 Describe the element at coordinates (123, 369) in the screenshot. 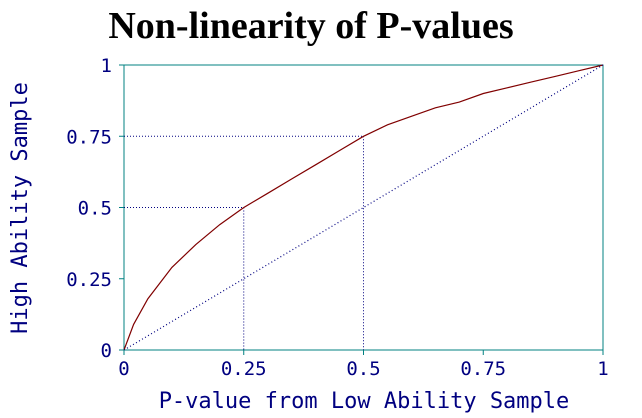

I see `x-tick-label: 0` at that location.